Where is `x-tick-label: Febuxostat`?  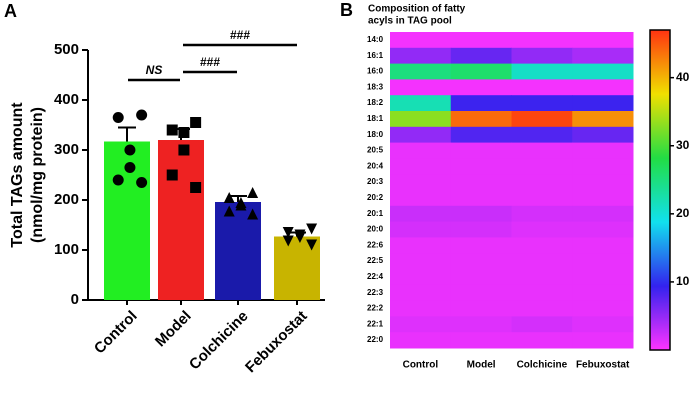
x-tick-label: Febuxostat is located at coordinates (276, 342).